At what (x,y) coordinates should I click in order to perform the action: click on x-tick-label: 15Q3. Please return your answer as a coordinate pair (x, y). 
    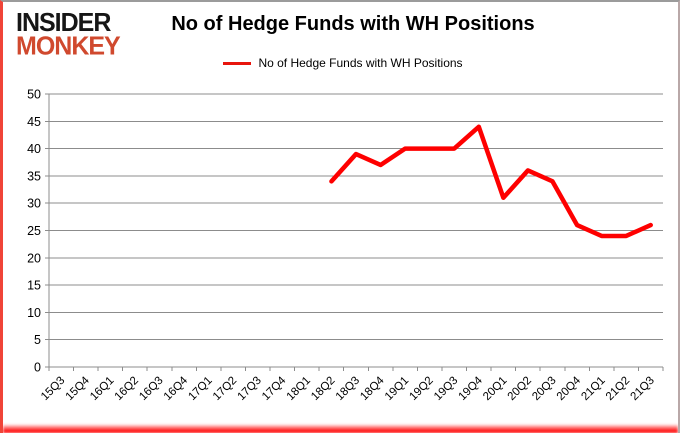
    Looking at the image, I should click on (53, 389).